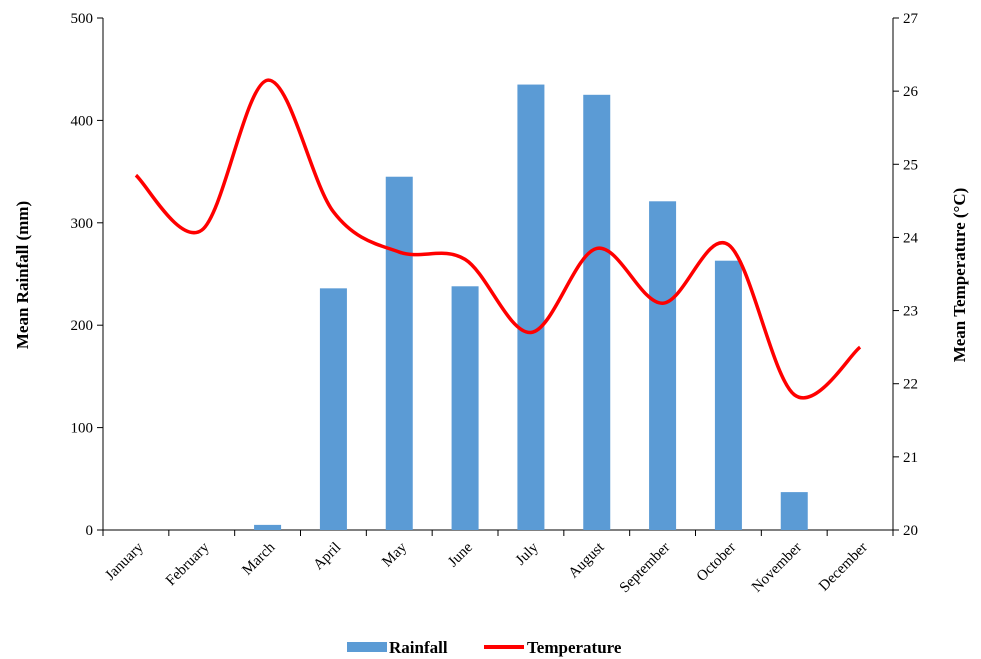  I want to click on y-right-tick-label: 21, so click(910, 458).